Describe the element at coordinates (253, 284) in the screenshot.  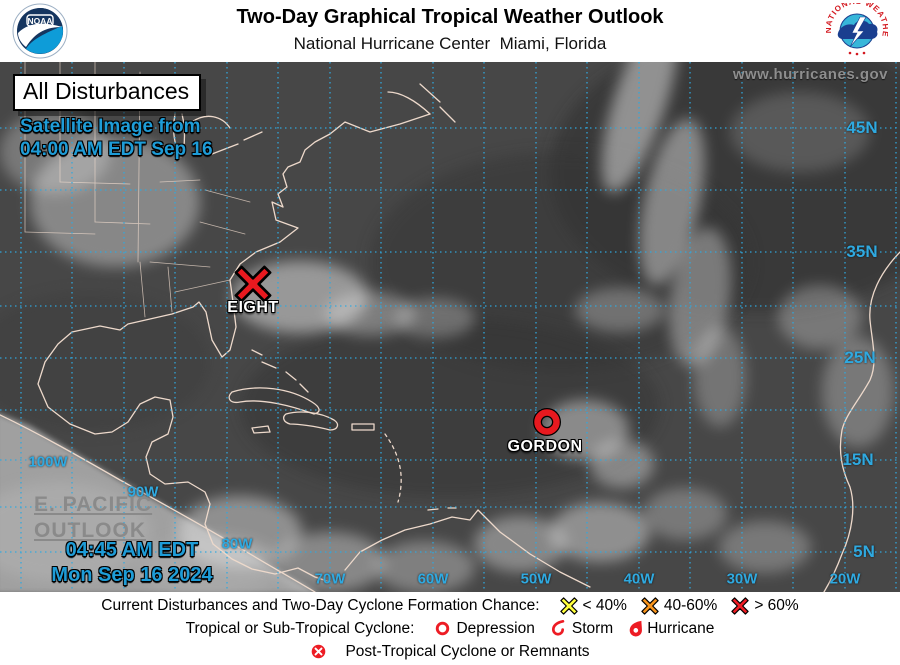
I see `disturbance-eight-x-marker` at that location.